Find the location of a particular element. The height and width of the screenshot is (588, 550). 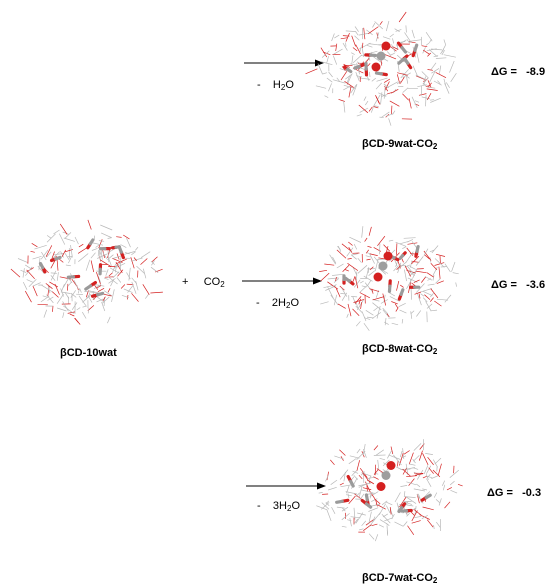

product-label-2: βCD-8wat-CO2 is located at coordinates (399, 349).